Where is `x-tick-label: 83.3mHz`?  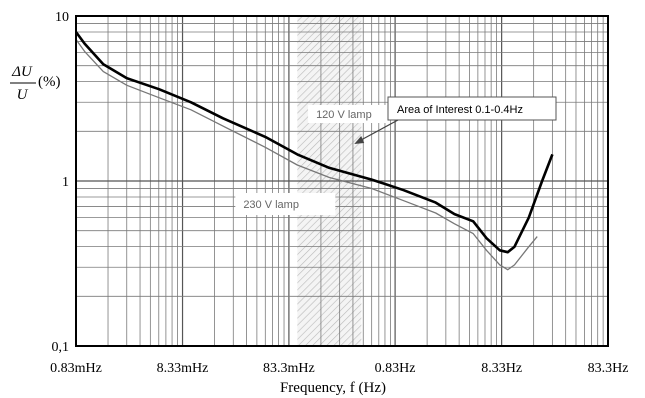 x-tick-label: 83.3mHz is located at coordinates (289, 368).